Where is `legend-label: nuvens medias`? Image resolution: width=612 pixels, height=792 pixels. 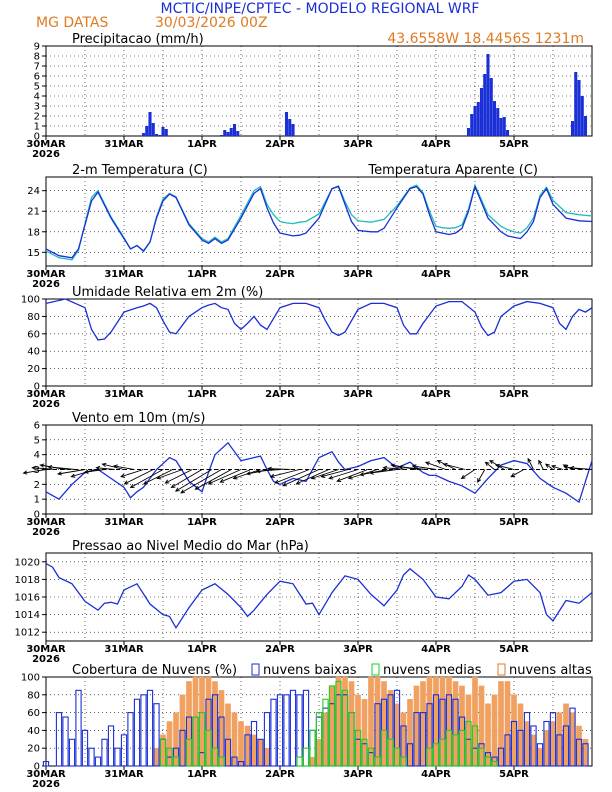
legend-label: nuvens medias is located at coordinates (432, 670).